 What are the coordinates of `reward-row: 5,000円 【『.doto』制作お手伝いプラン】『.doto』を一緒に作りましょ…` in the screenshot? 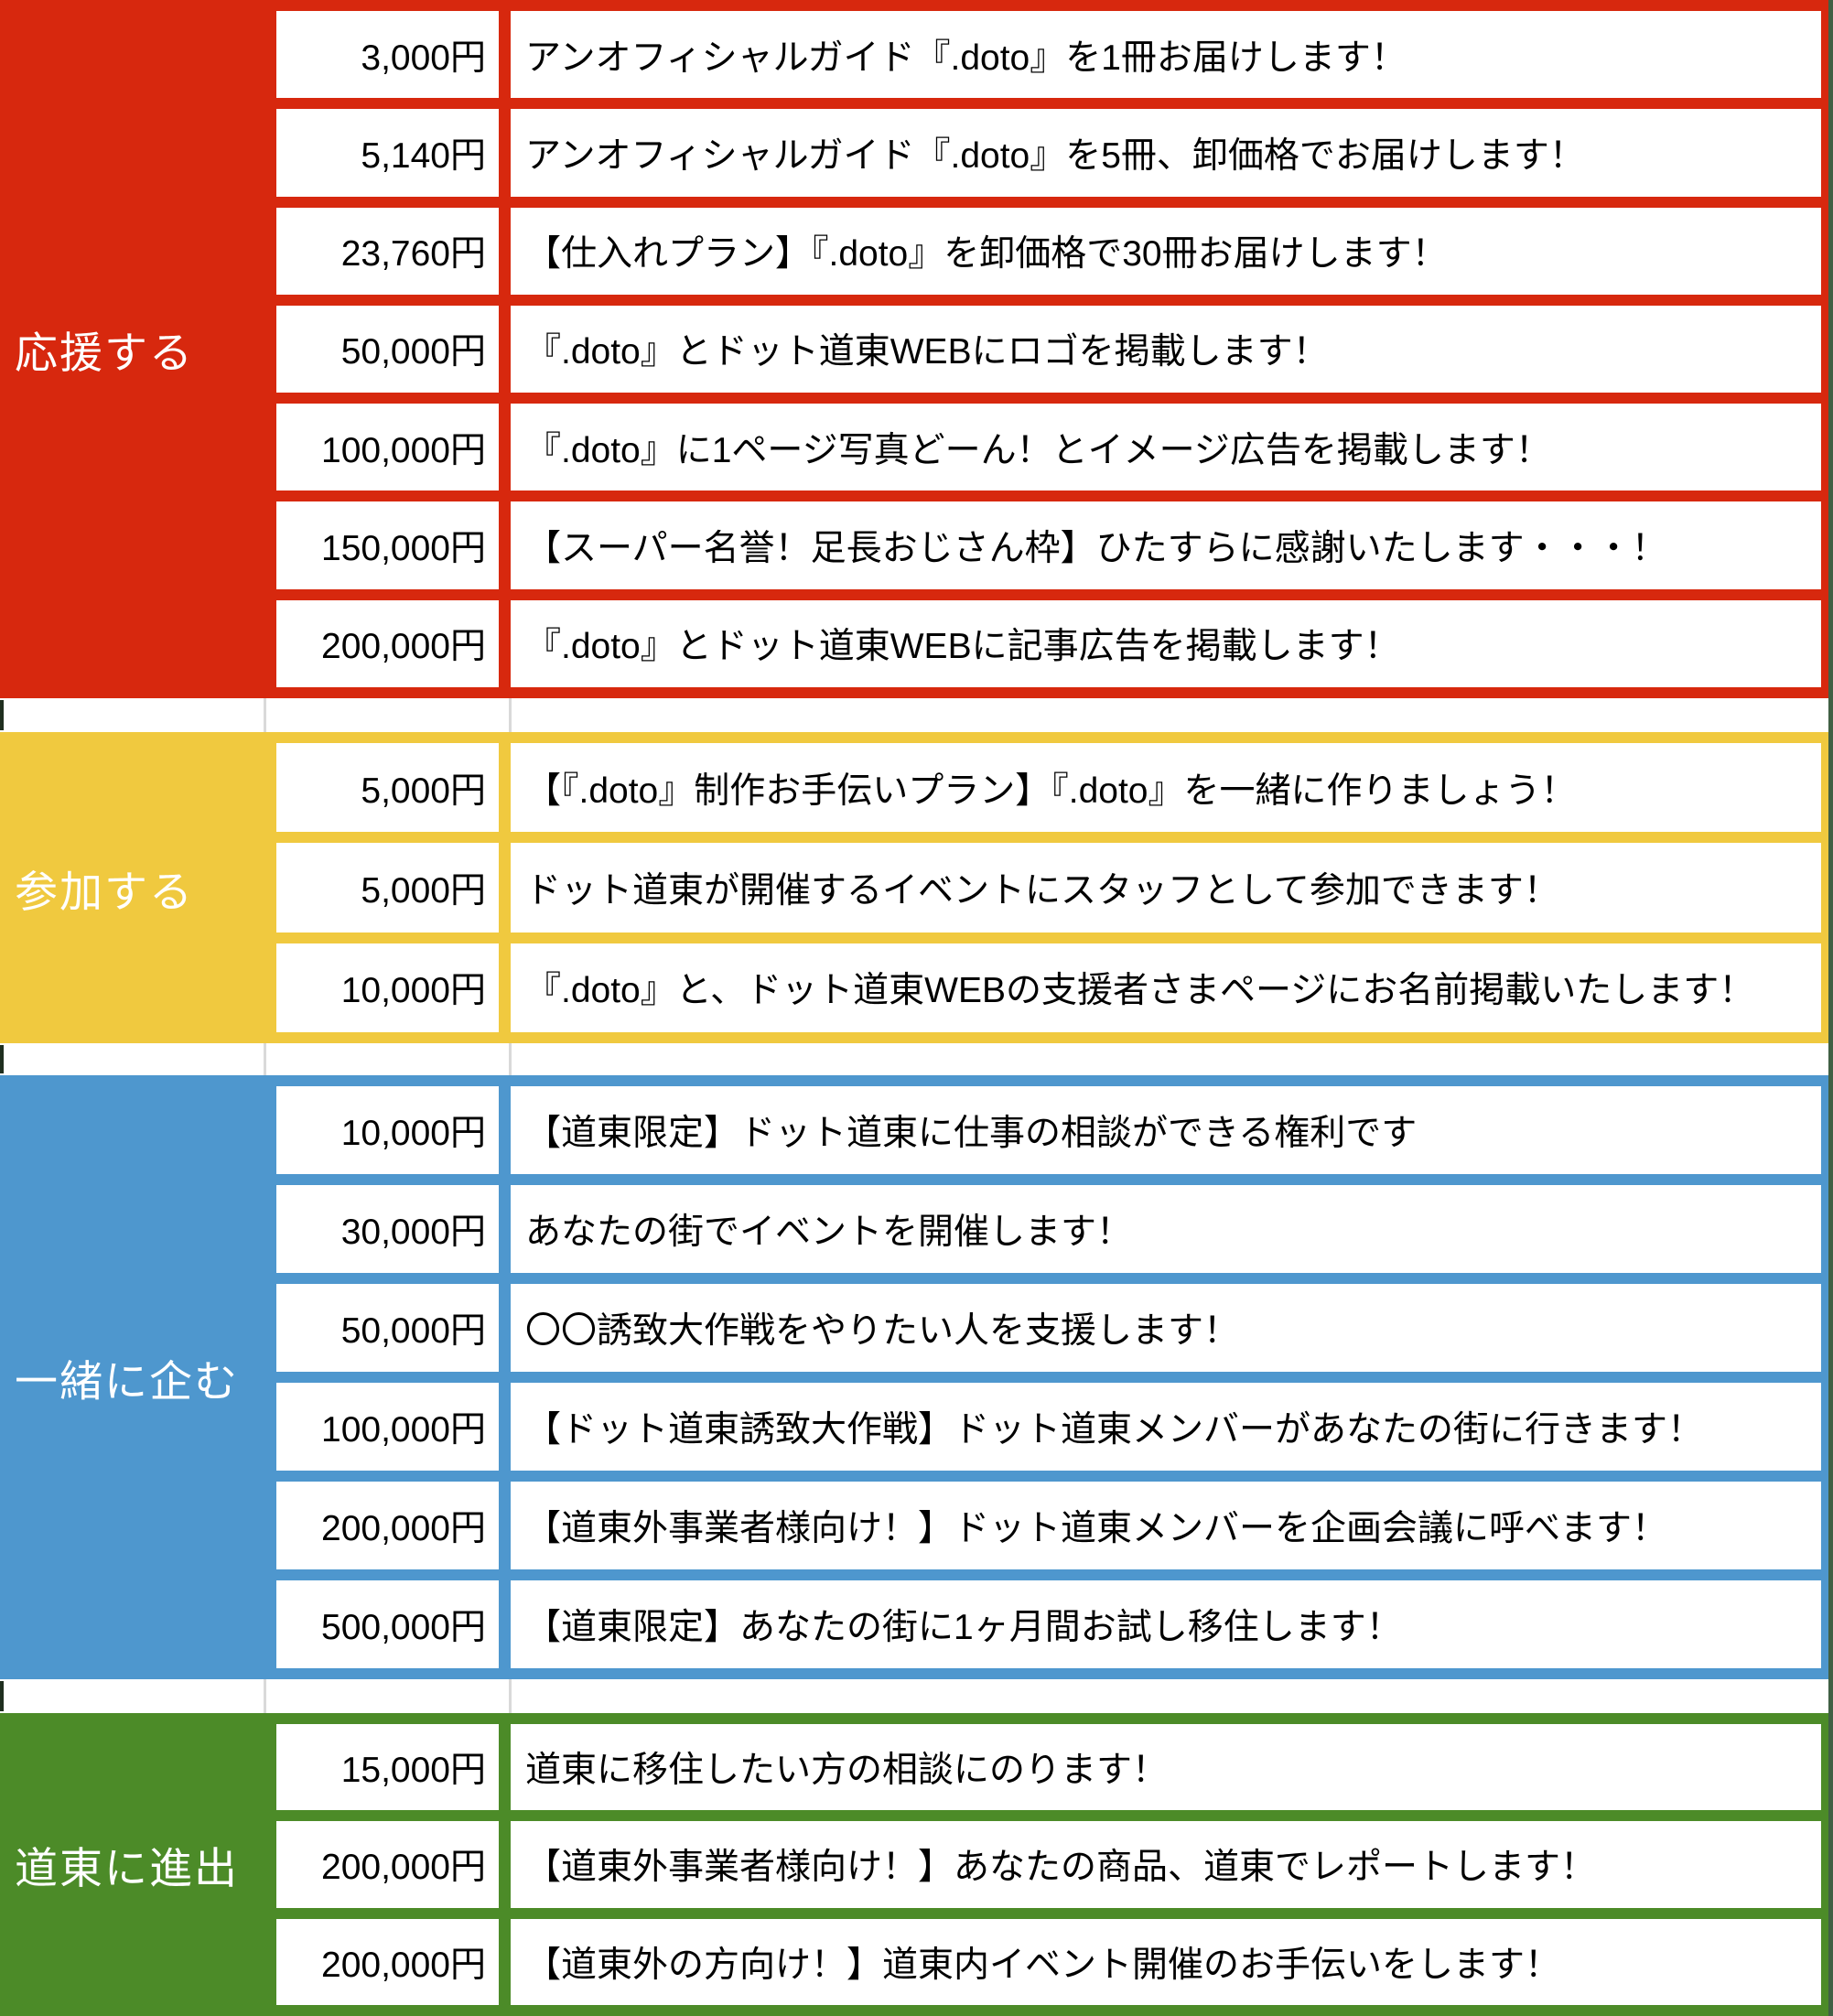 It's located at (1048, 788).